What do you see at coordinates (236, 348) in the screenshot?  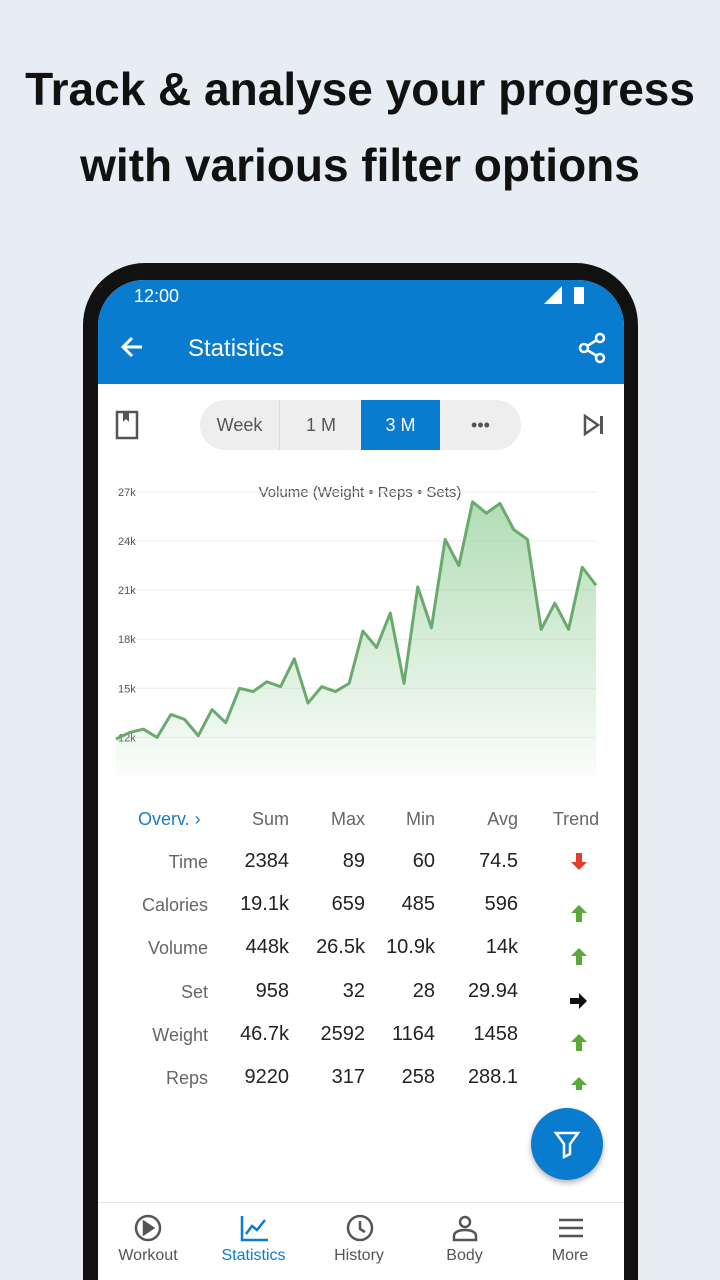 I see `app-title: Statistics` at bounding box center [236, 348].